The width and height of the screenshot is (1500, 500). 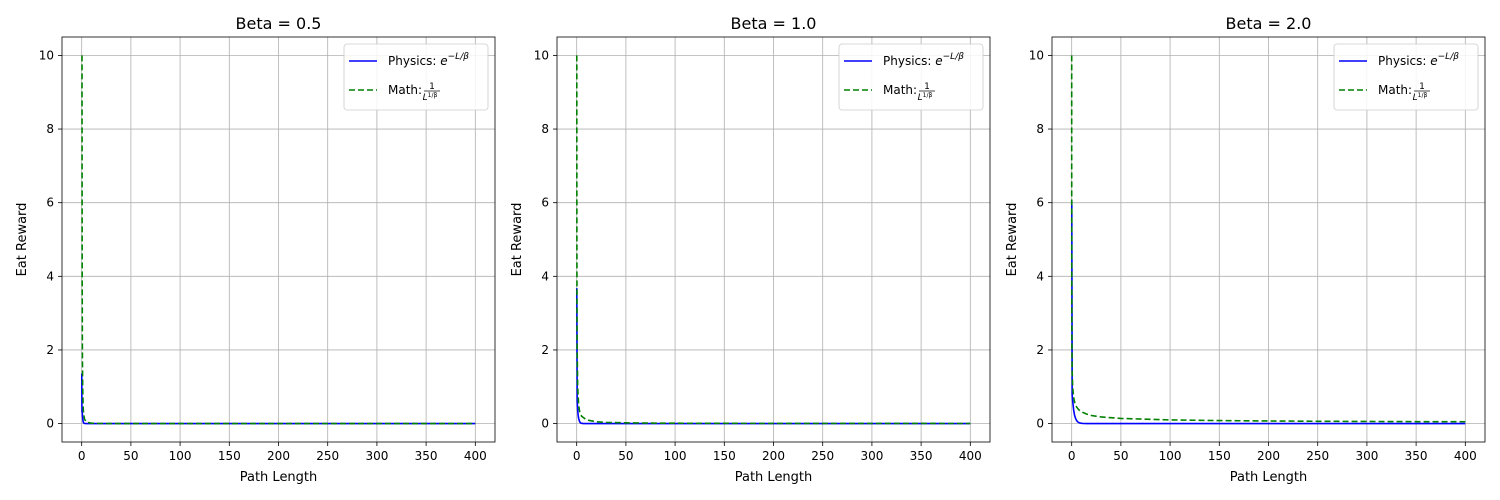 What do you see at coordinates (1269, 23) in the screenshot?
I see `chart-title: Beta = 2.0` at bounding box center [1269, 23].